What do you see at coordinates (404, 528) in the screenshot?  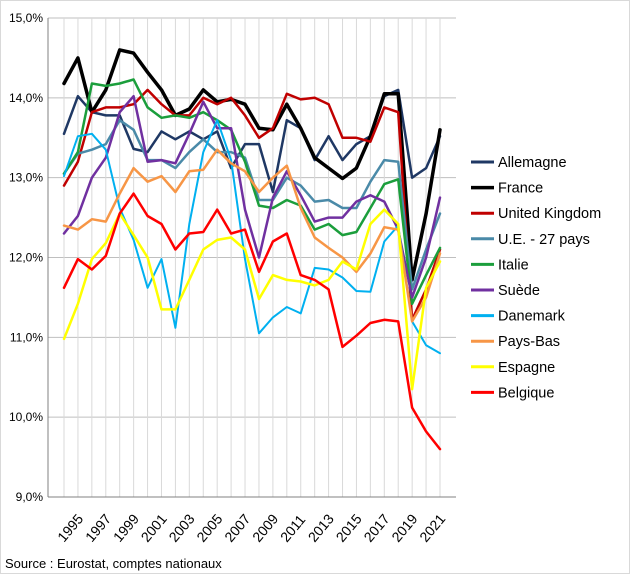 I see `x-tick-label: 2019` at bounding box center [404, 528].